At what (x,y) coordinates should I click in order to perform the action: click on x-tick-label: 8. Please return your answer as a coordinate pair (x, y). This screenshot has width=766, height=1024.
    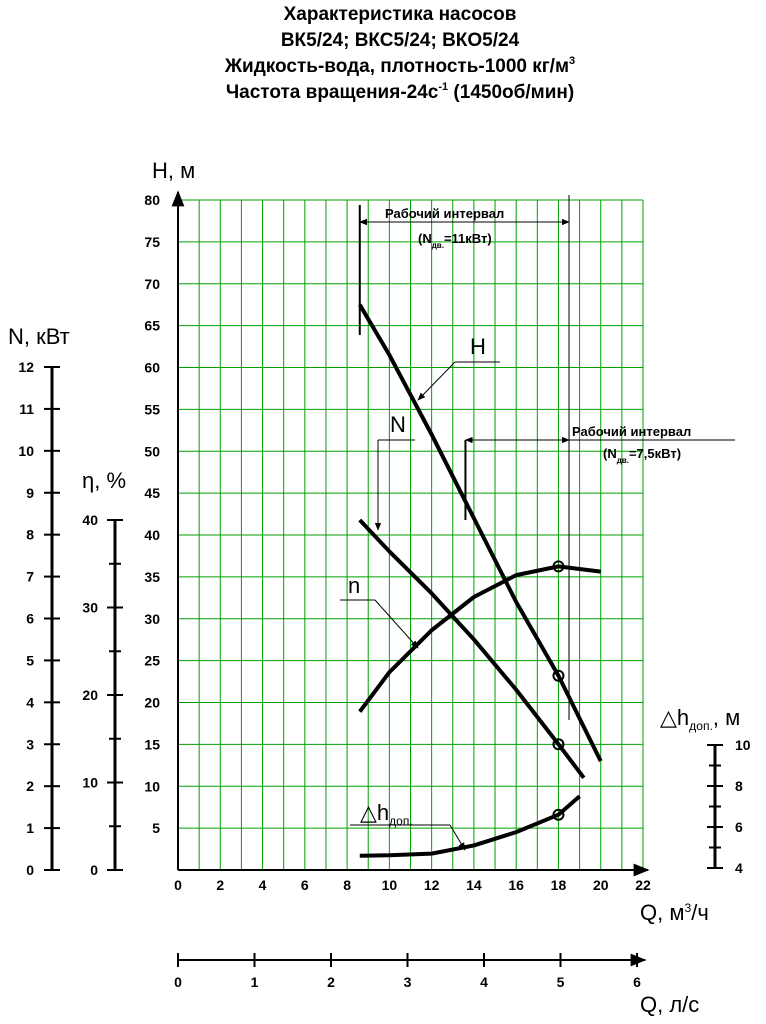
    Looking at the image, I should click on (347, 885).